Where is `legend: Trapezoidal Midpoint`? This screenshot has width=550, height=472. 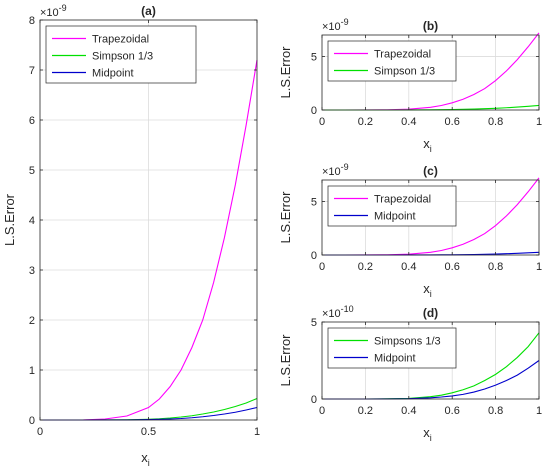
legend: Trapezoidal Midpoint is located at coordinates (392, 206).